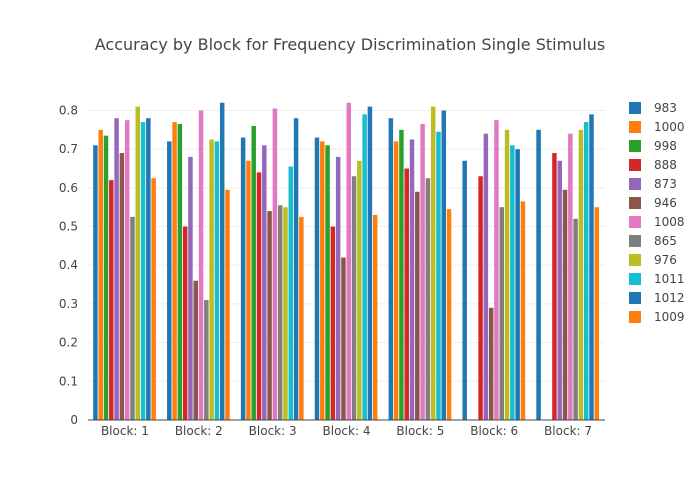  I want to click on legend-label: 946, so click(665, 203).